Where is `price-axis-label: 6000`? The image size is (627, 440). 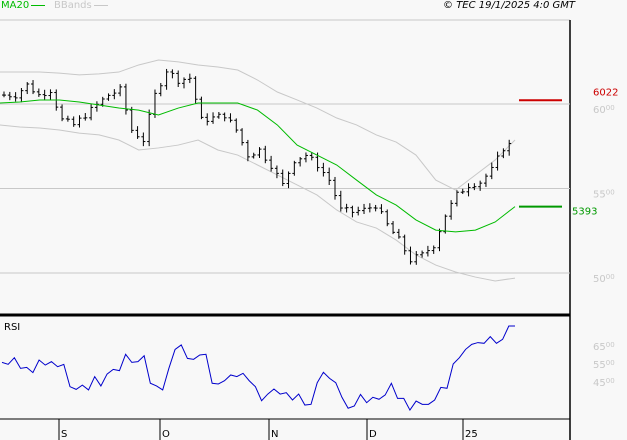 price-axis-label: 6000 is located at coordinates (604, 110).